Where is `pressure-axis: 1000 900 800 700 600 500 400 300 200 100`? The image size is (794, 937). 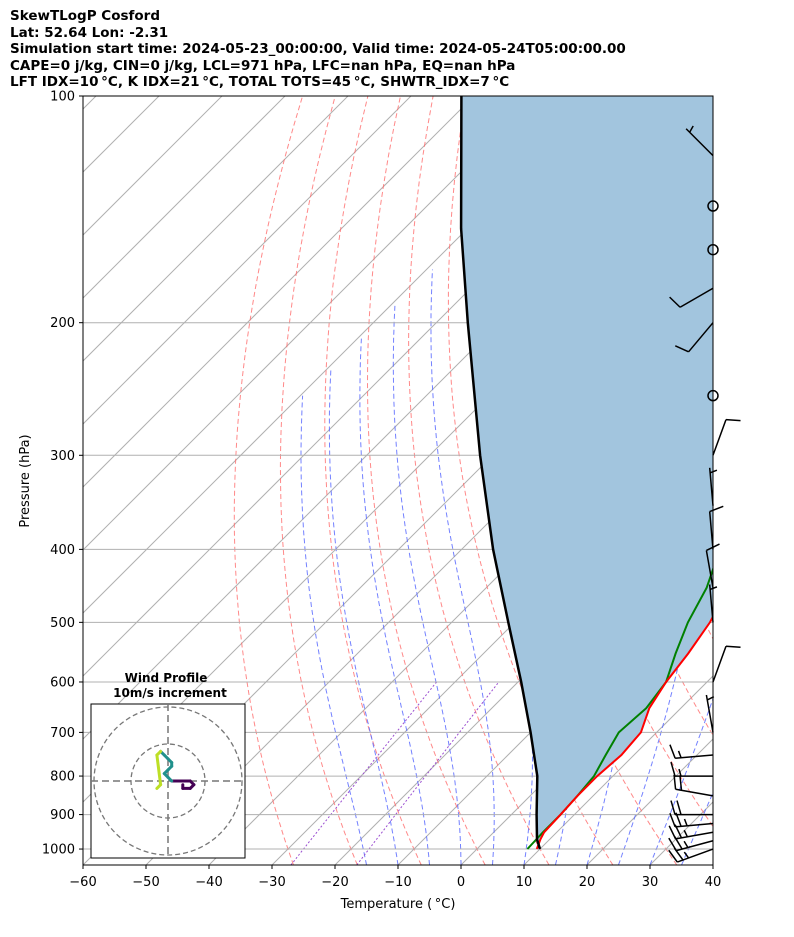 pressure-axis: 1000 900 800 700 600 500 400 300 200 100 is located at coordinates (62, 474).